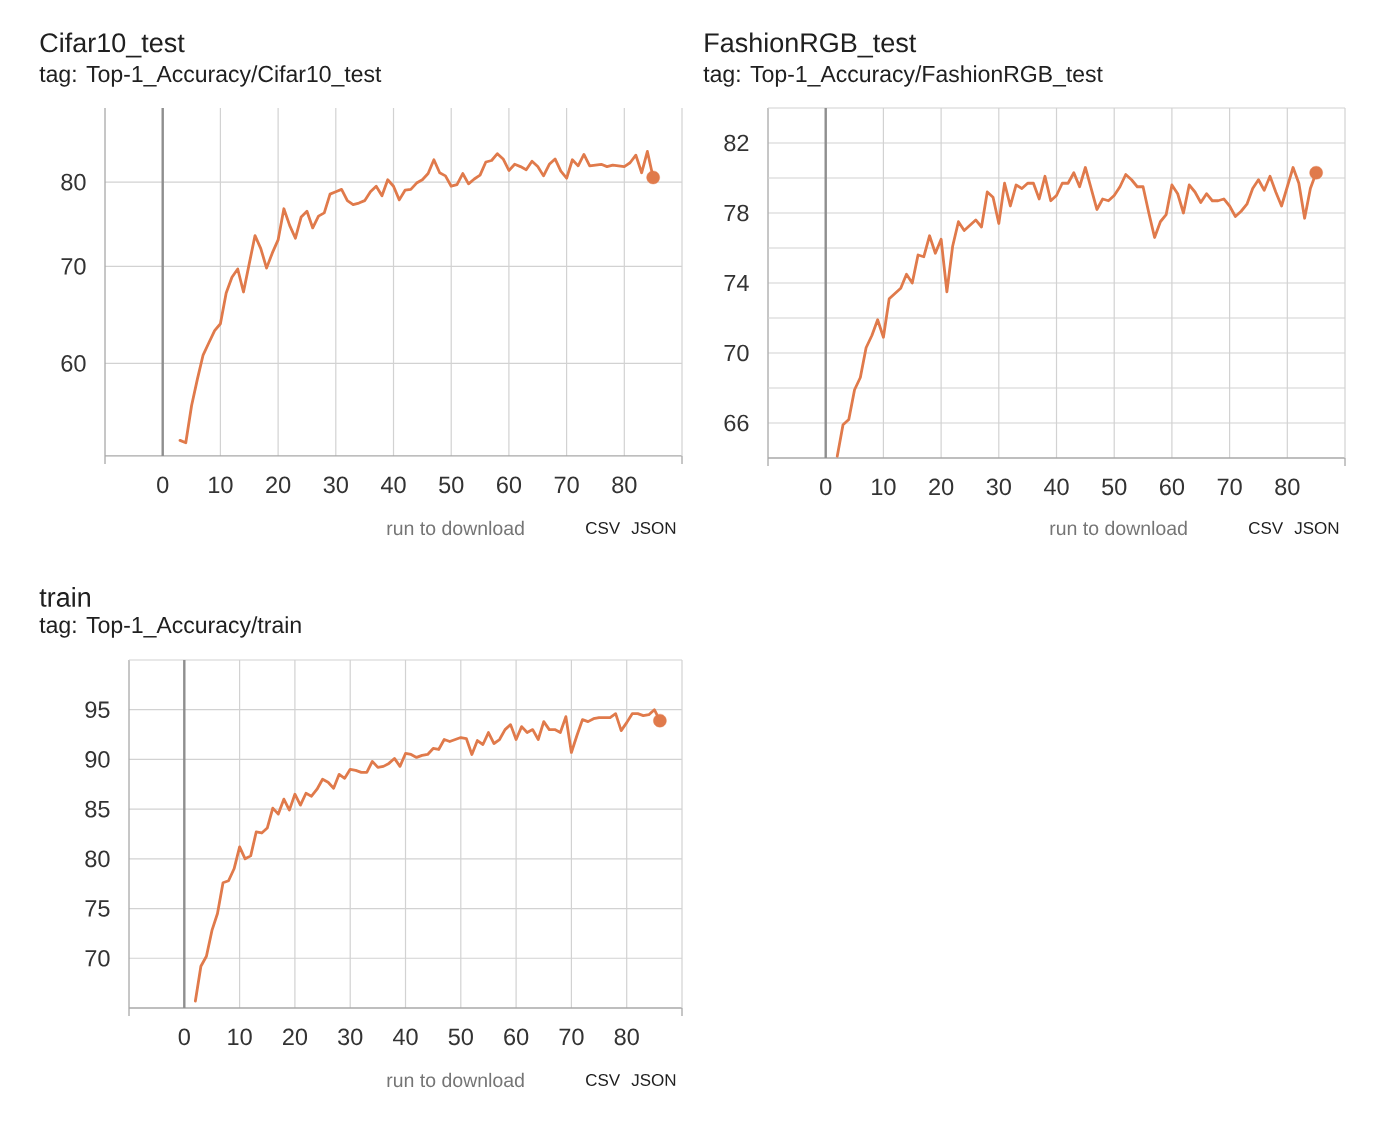 The height and width of the screenshot is (1121, 1386). I want to click on chart-subtitle: tag: Top-1_Accuracy/FashionRGB_test, so click(903, 76).